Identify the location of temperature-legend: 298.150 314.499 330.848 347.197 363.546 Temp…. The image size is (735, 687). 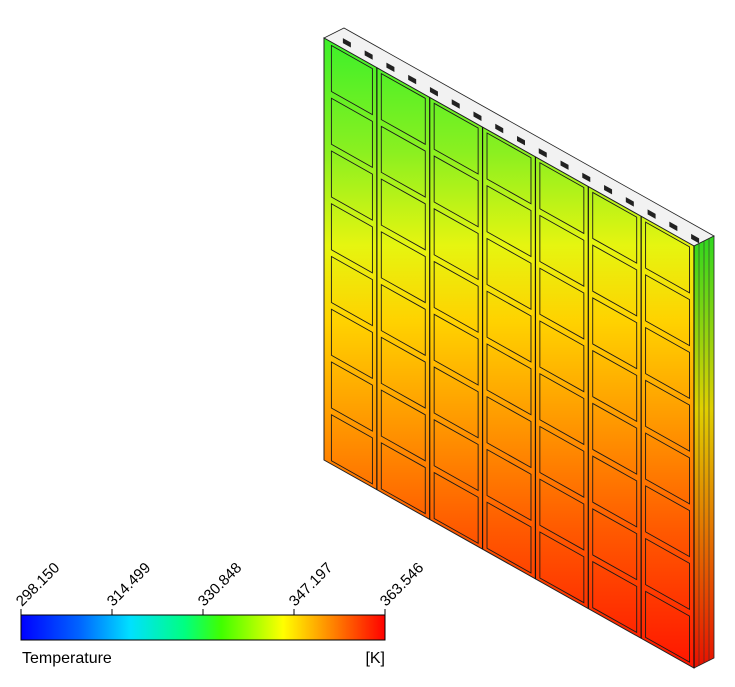
(220, 613).